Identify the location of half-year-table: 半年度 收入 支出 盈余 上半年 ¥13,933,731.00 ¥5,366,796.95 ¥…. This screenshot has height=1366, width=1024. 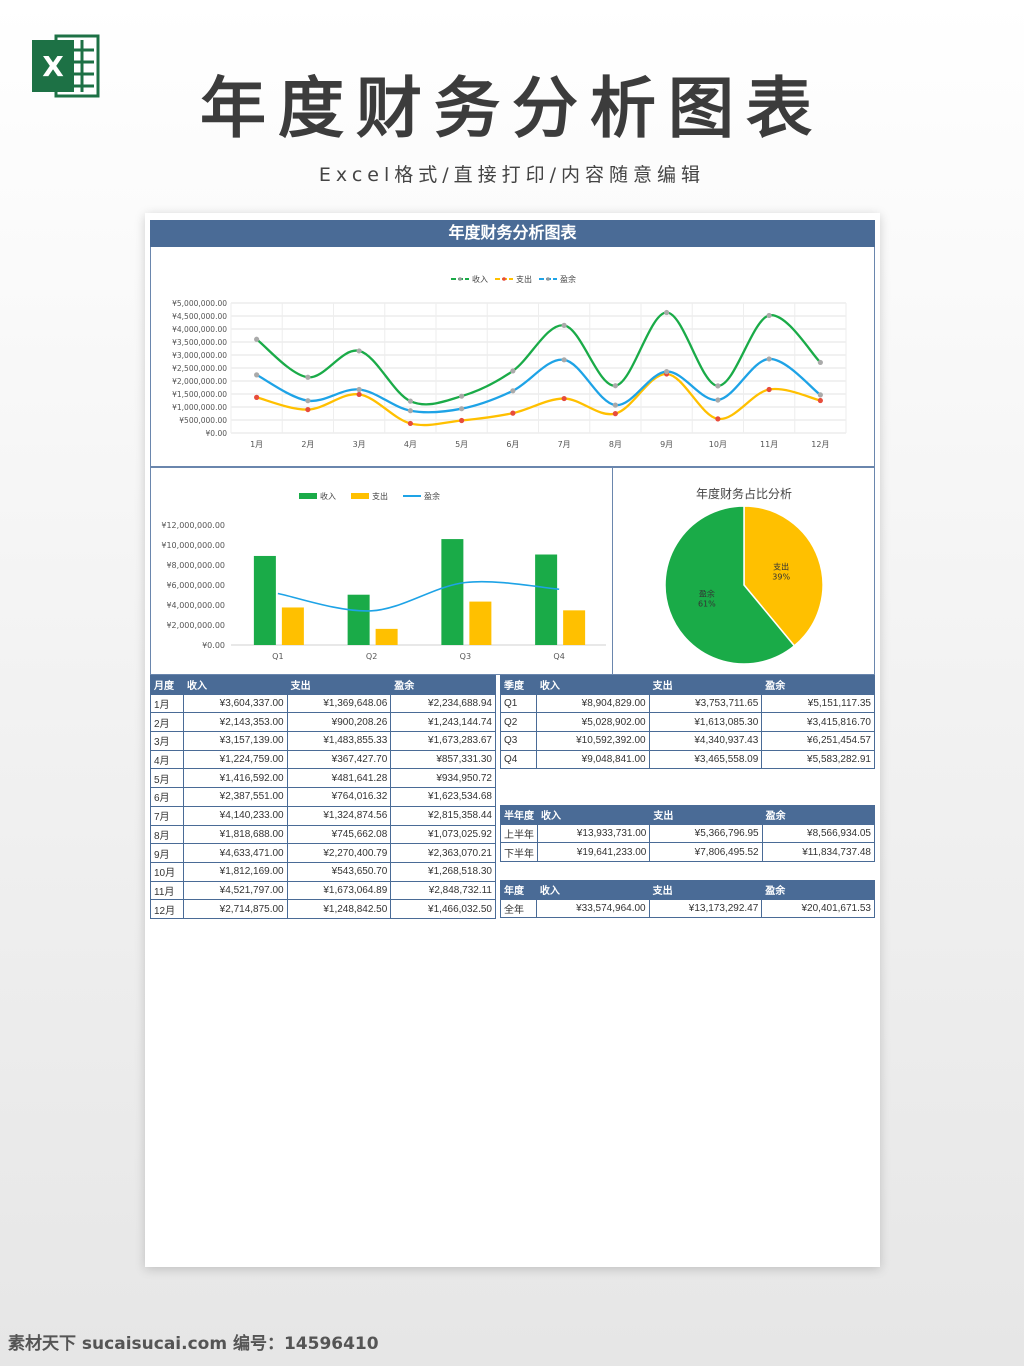
(688, 834).